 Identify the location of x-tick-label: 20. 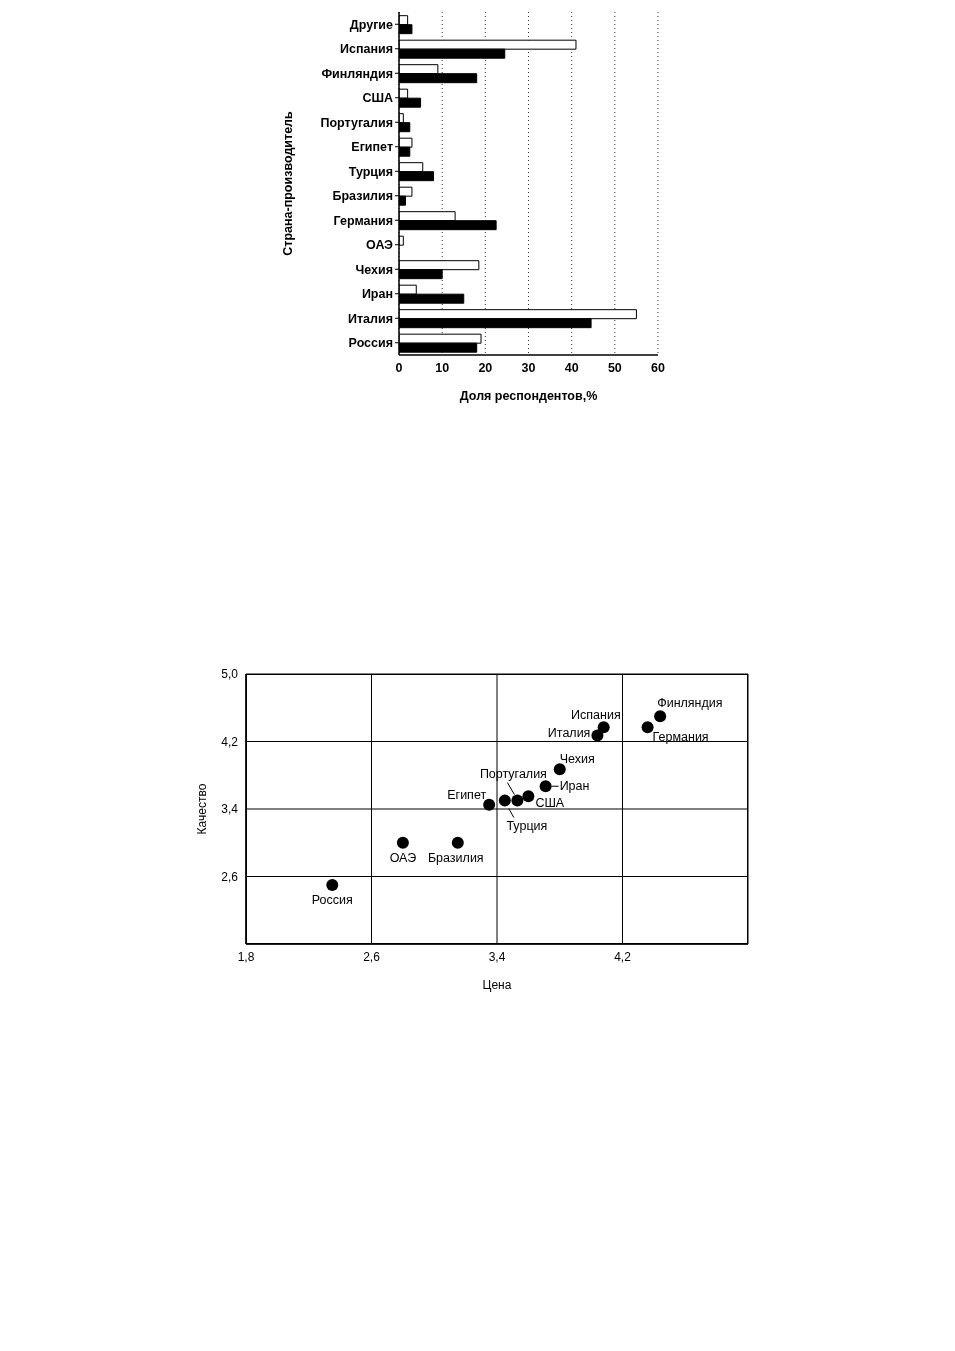
(485, 367).